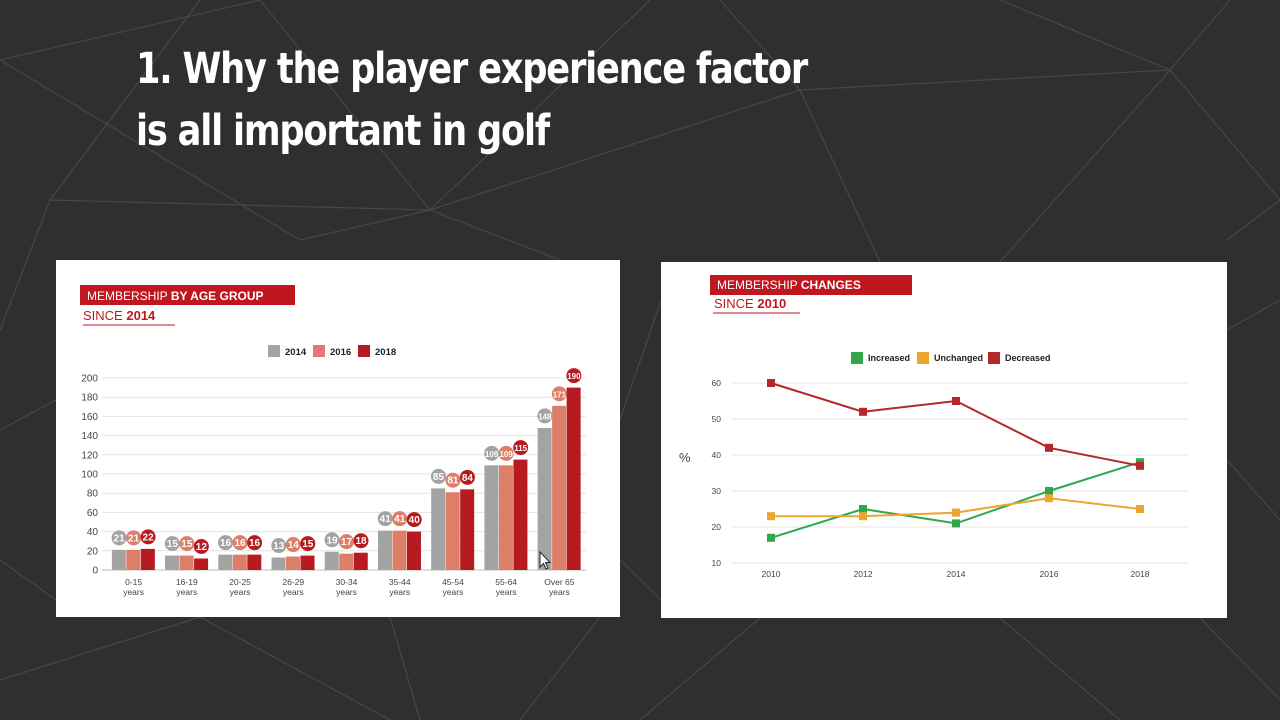 The image size is (1280, 720). I want to click on data-label: 21, so click(134, 538).